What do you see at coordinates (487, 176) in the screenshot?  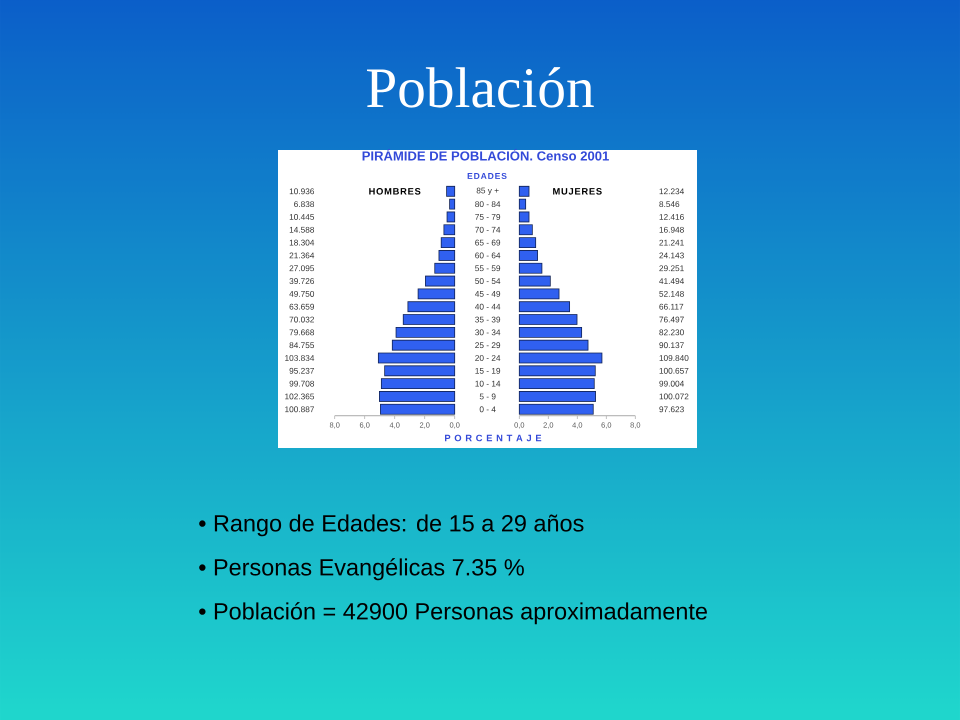 I see `y-axis-title: EDADES` at bounding box center [487, 176].